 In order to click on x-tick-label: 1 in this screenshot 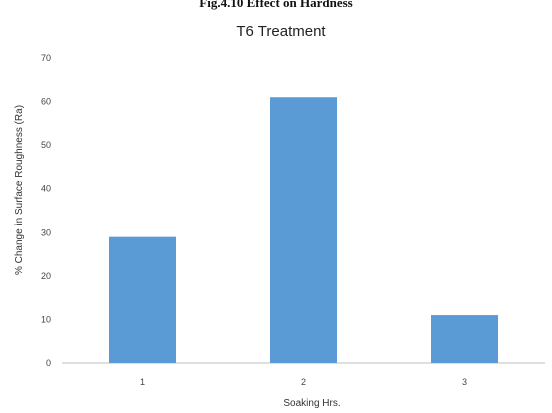, I will do `click(142, 382)`.